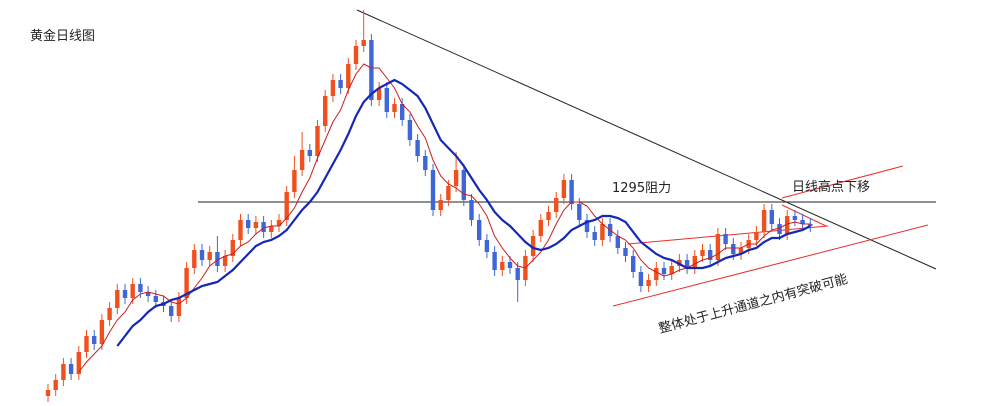 The width and height of the screenshot is (981, 406). What do you see at coordinates (753, 304) in the screenshot?
I see `annotation: 整体处于上升通道之内有突破可能` at bounding box center [753, 304].